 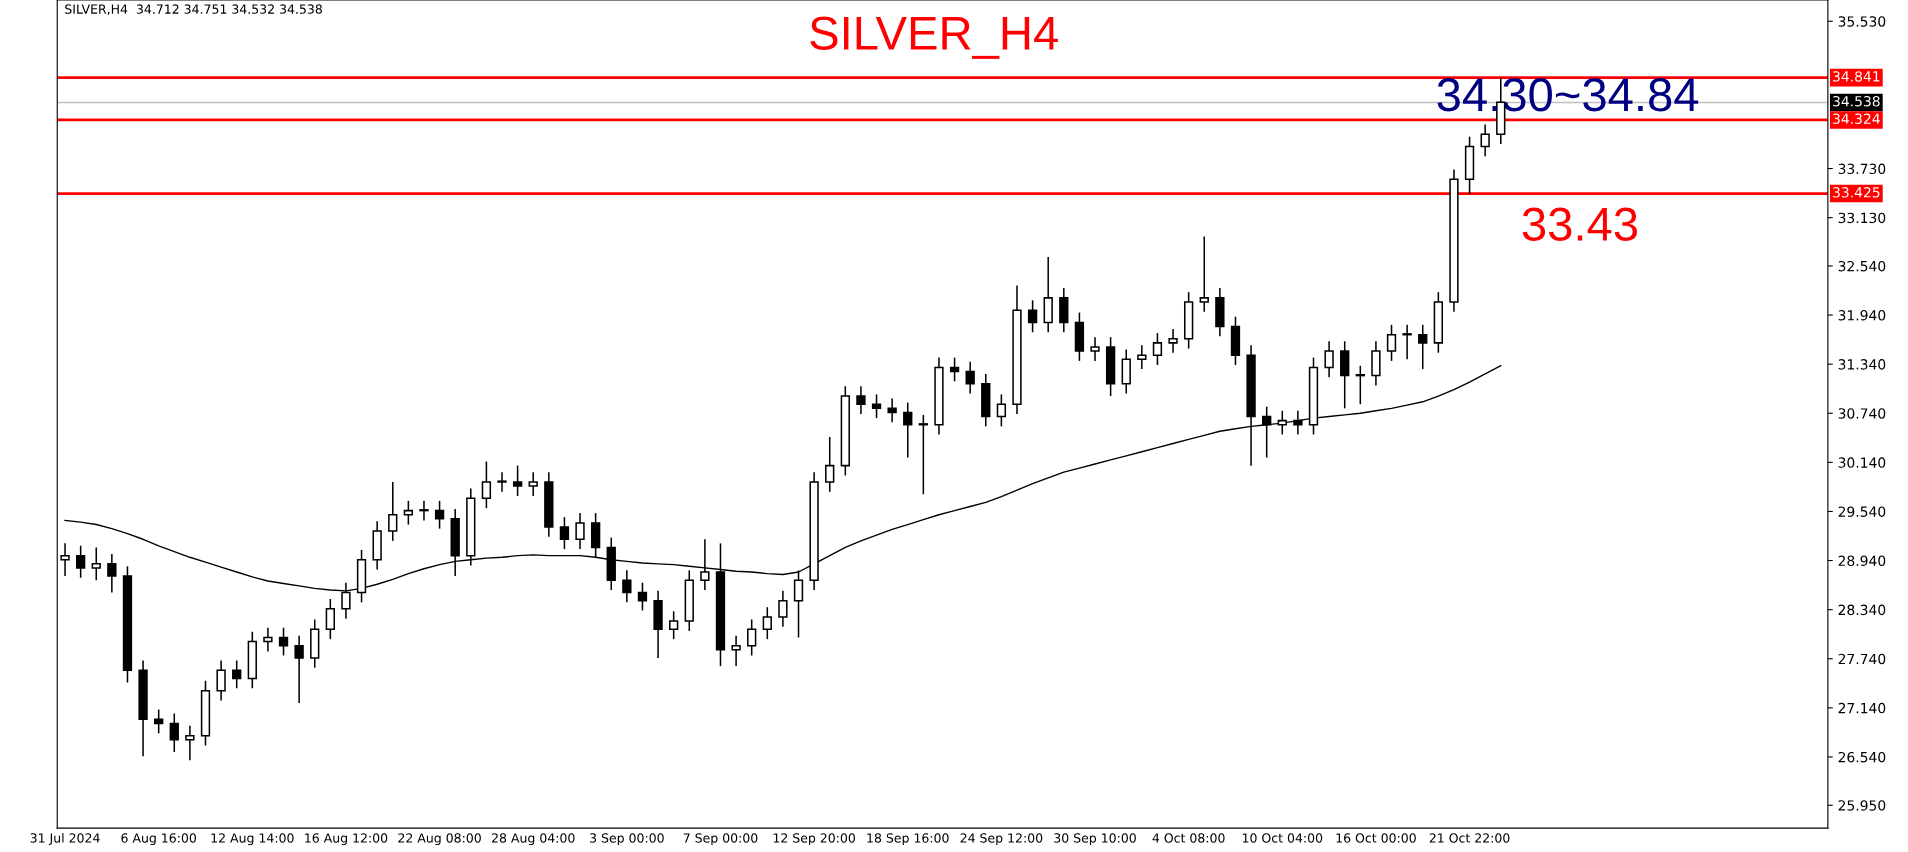 What do you see at coordinates (159, 839) in the screenshot?
I see `x-tick-label: 6 Aug 16:00` at bounding box center [159, 839].